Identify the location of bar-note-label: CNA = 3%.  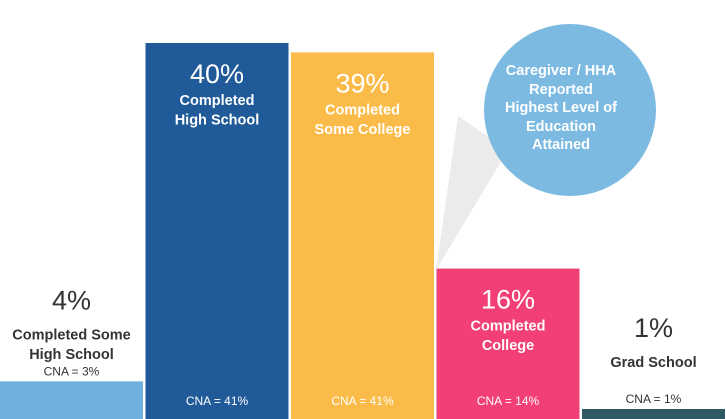
(72, 371).